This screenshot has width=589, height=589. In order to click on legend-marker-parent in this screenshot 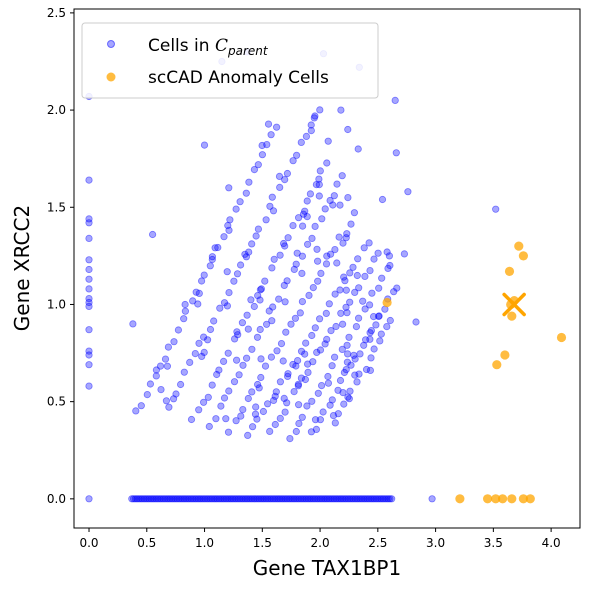, I will do `click(111, 44)`.